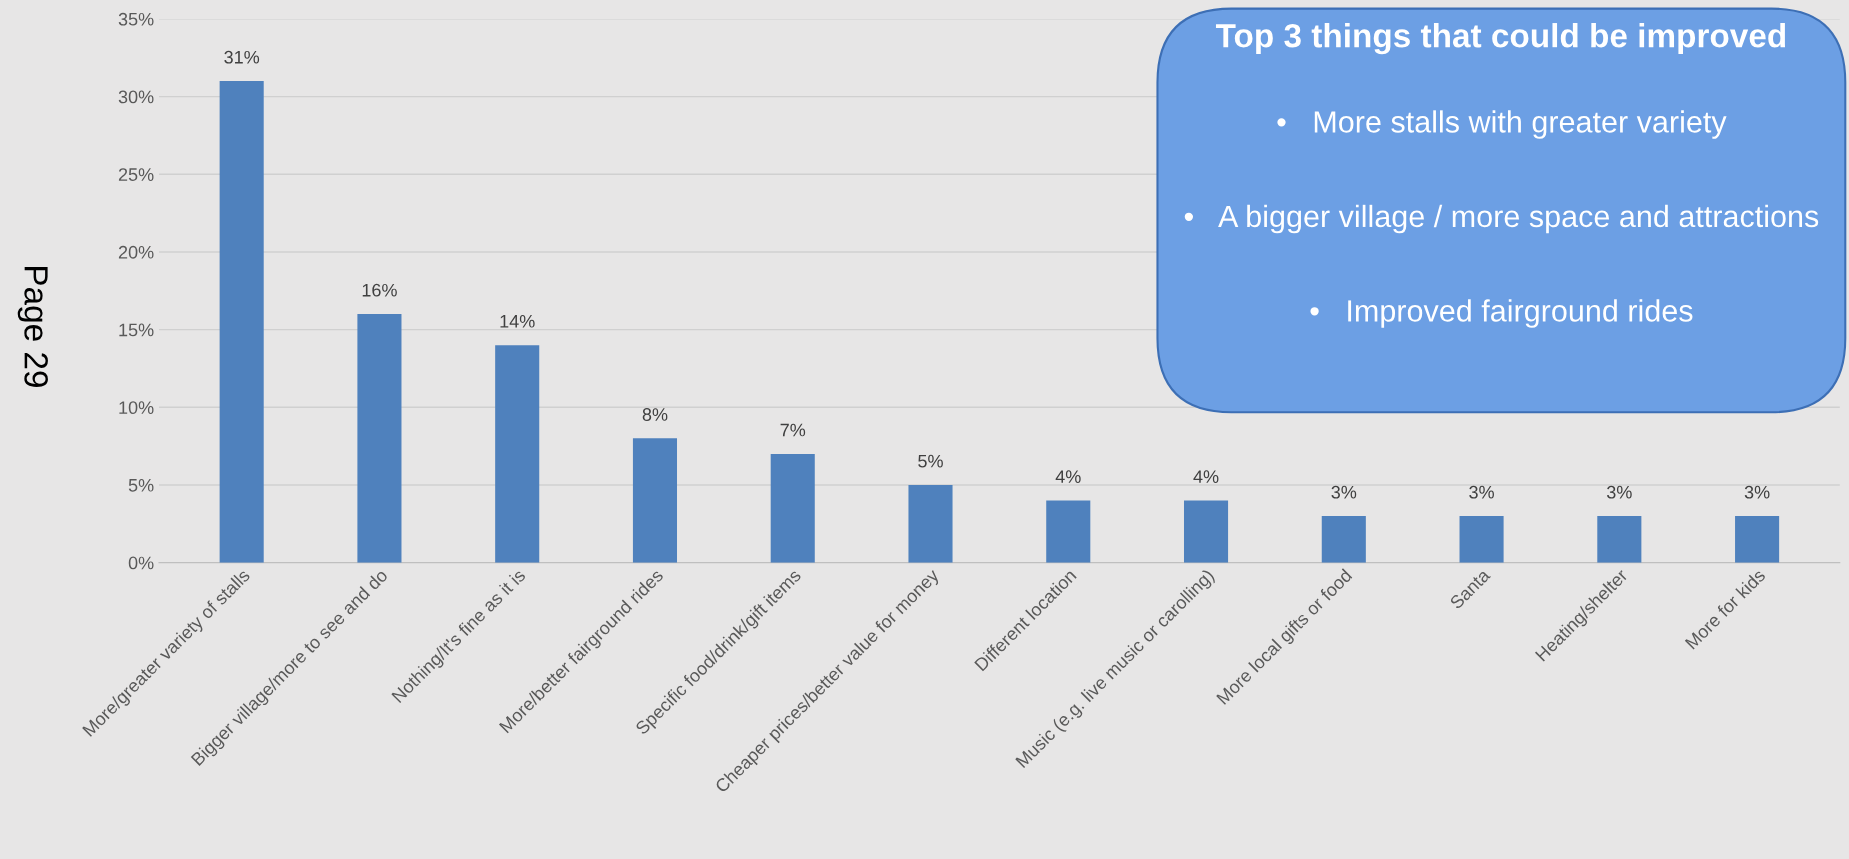 This screenshot has height=859, width=1849. I want to click on annotation: • A bigger village / more space and attractions, so click(1501, 219).